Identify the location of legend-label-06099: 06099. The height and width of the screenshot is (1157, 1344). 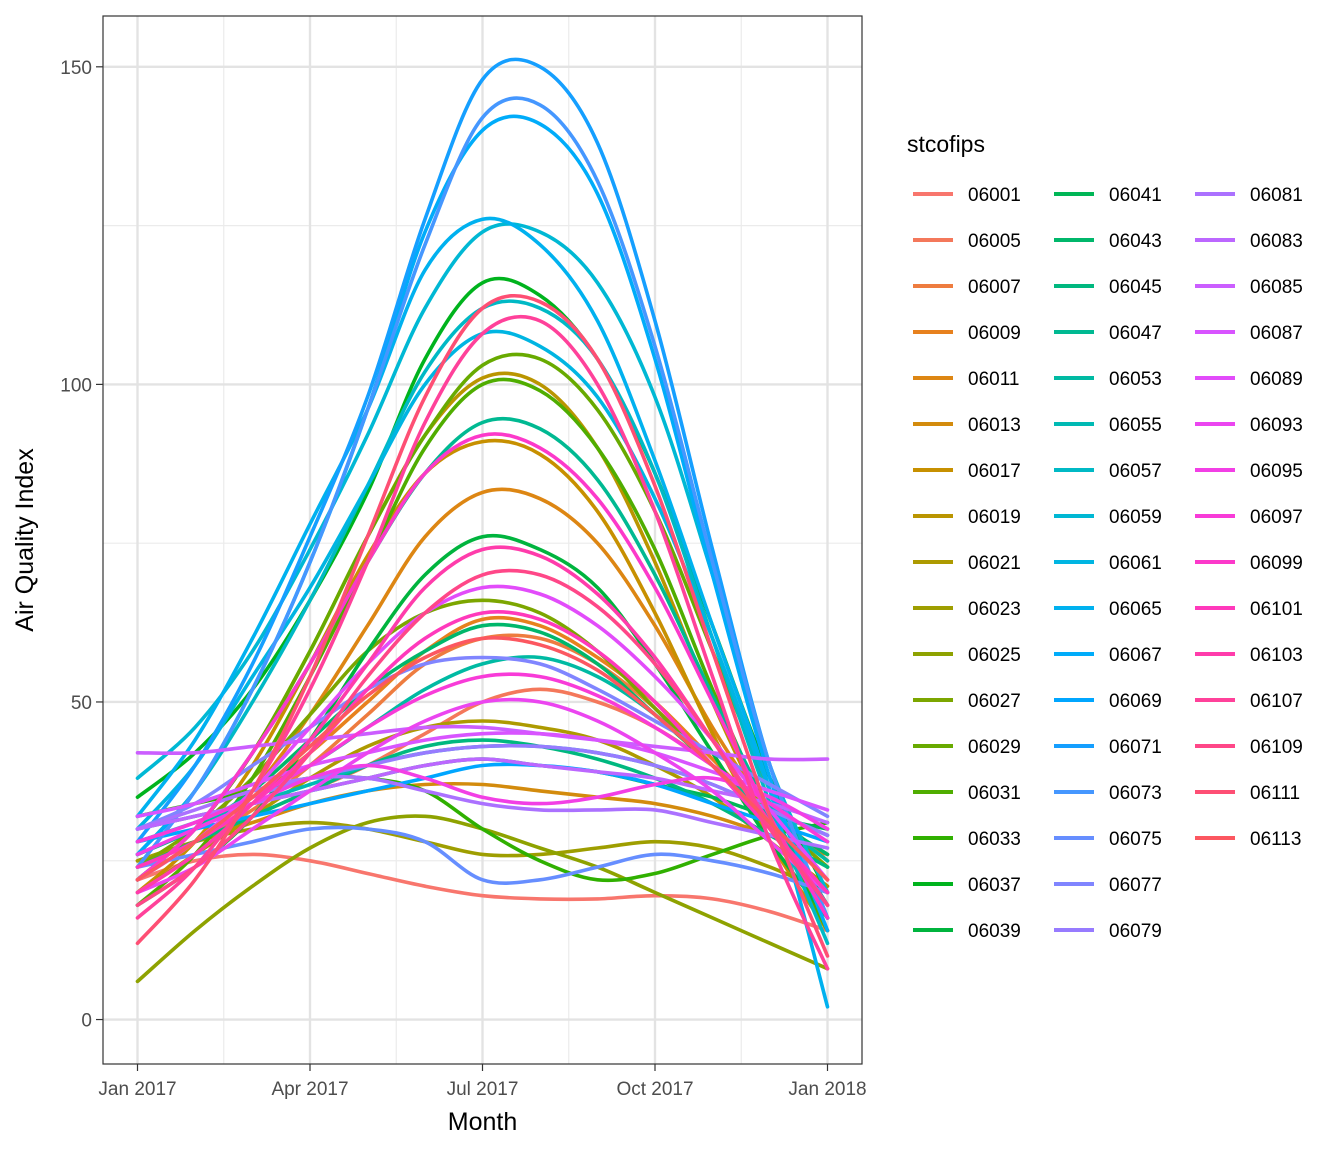
(1276, 563).